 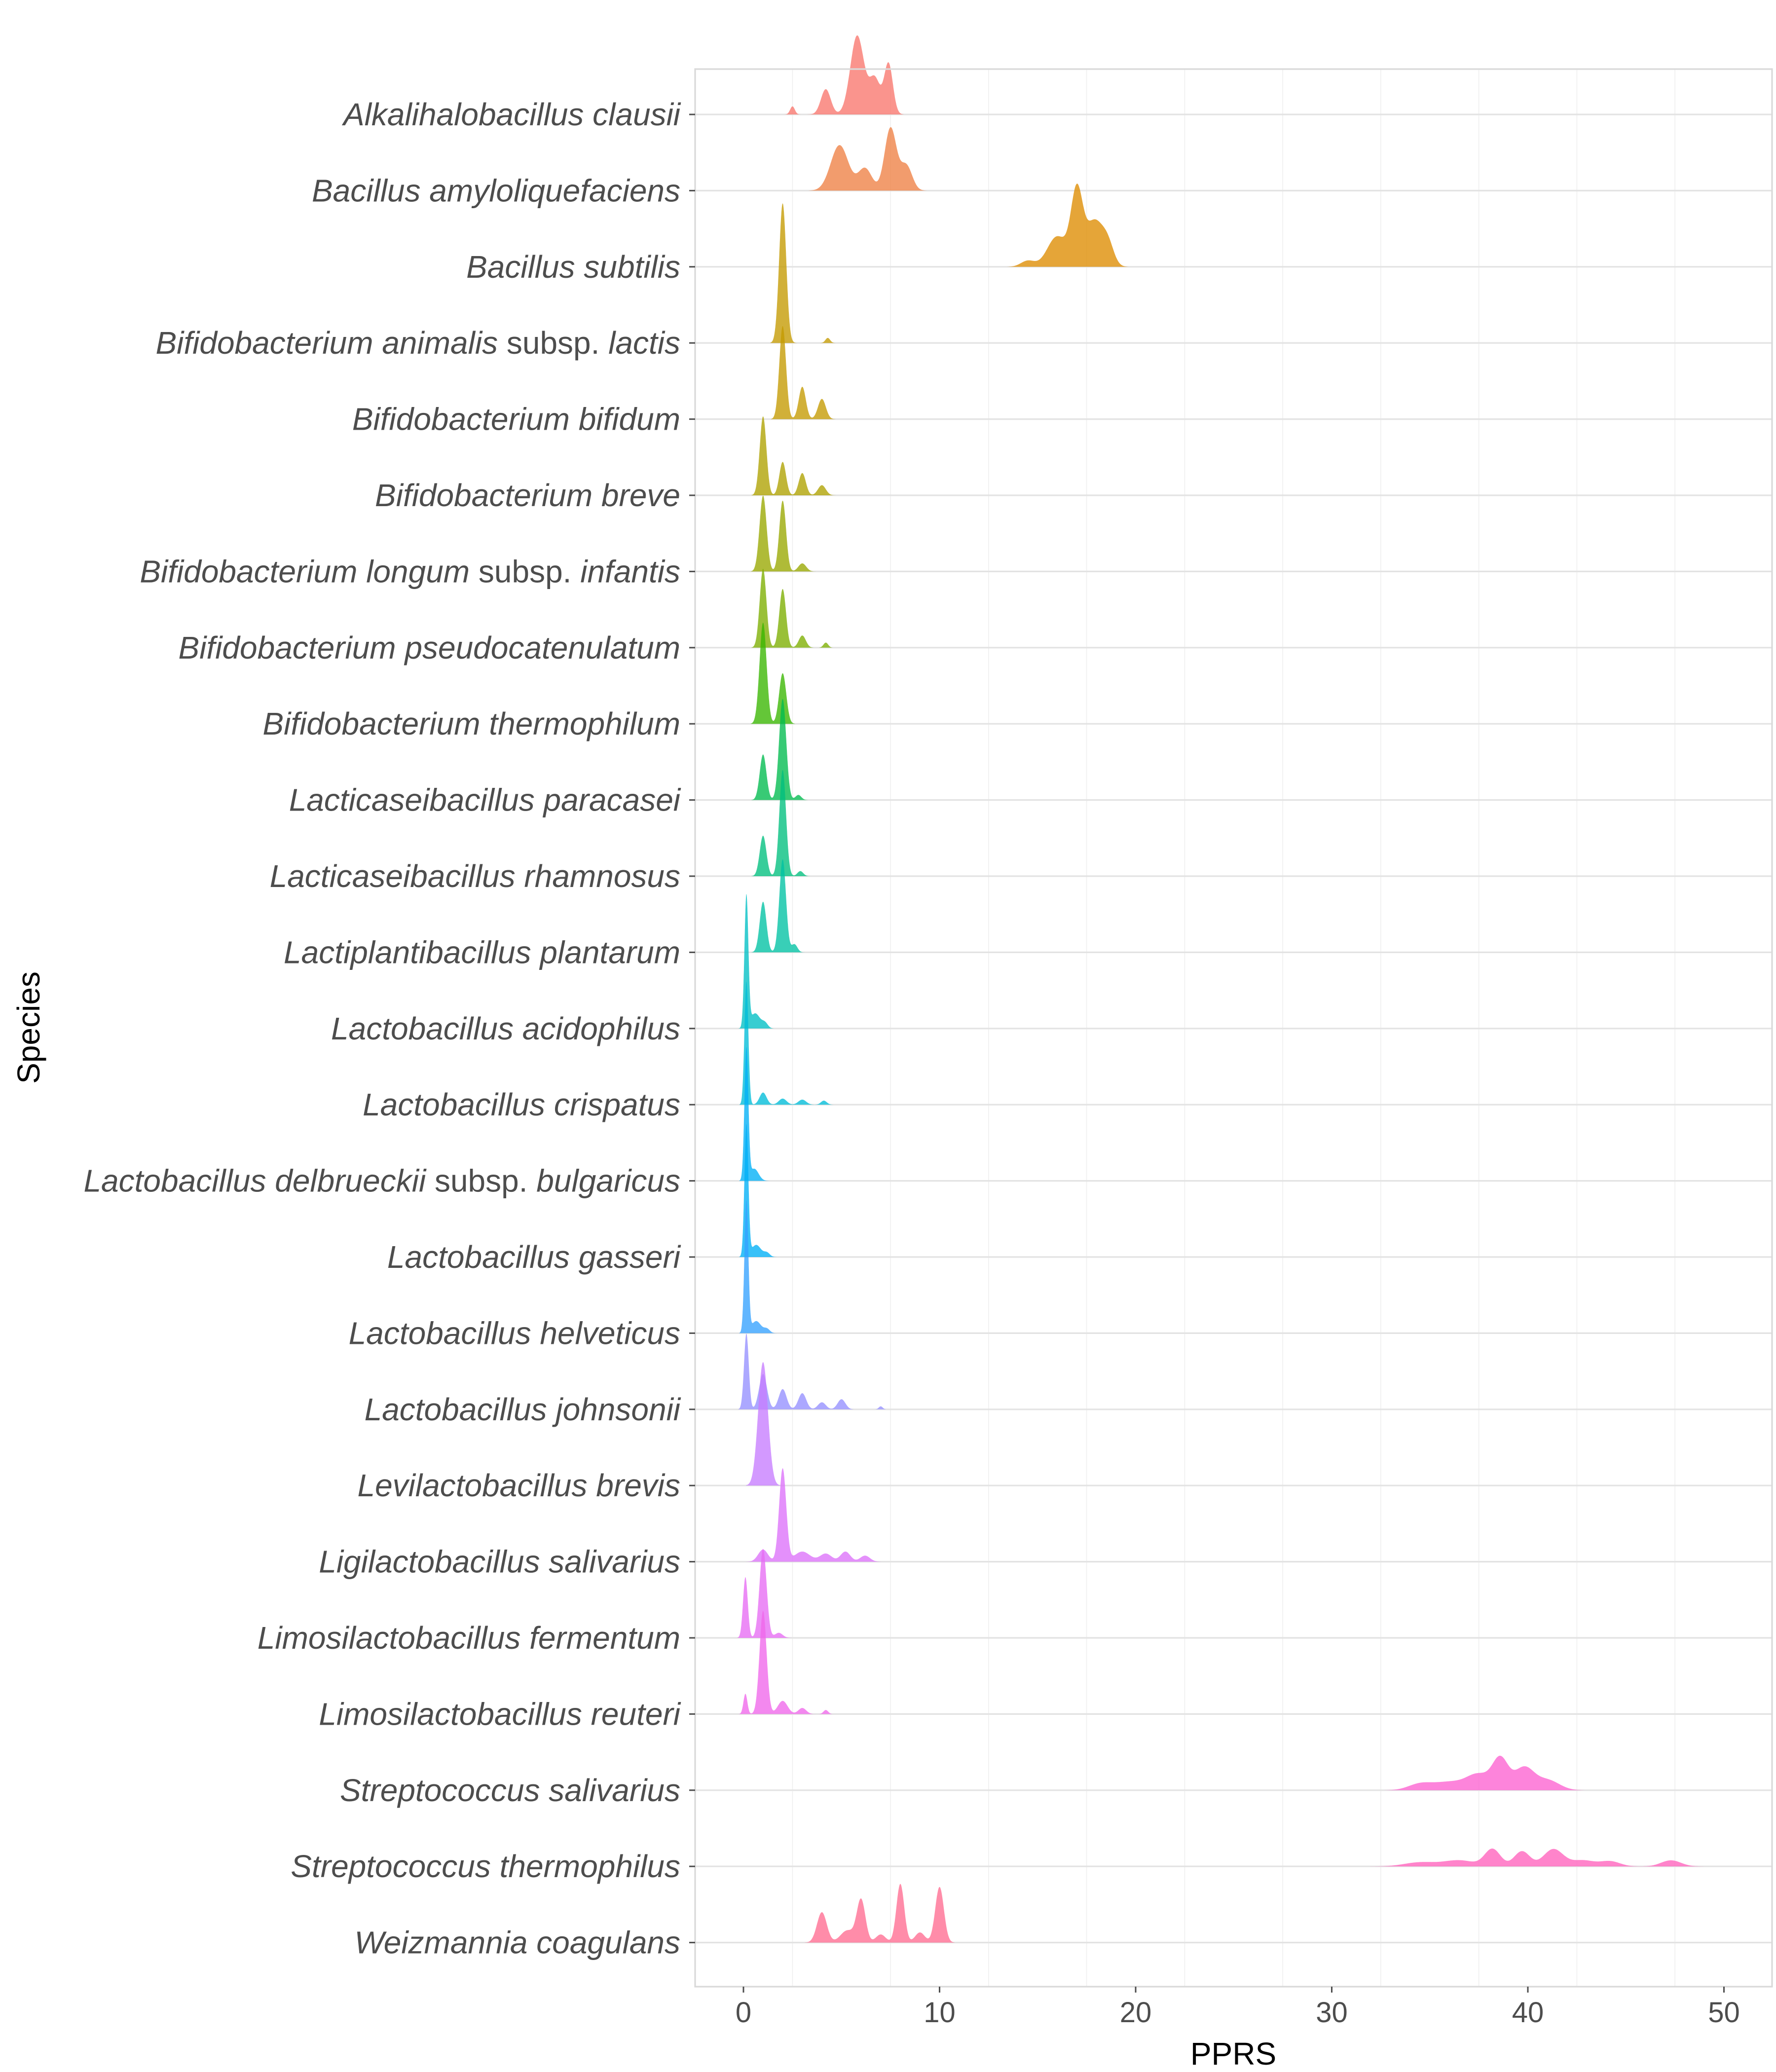 What do you see at coordinates (1332, 2013) in the screenshot?
I see `x-tick-label: 30` at bounding box center [1332, 2013].